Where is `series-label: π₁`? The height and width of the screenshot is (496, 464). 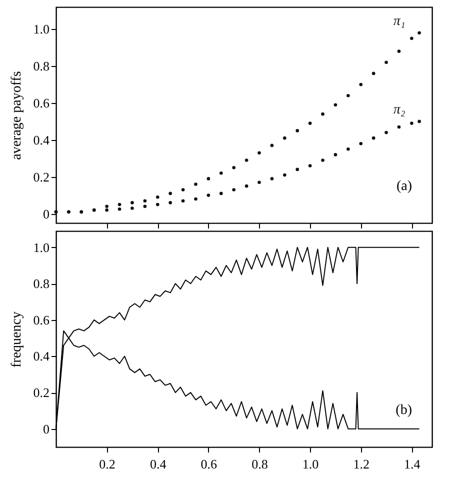 series-label: π₁ is located at coordinates (399, 21).